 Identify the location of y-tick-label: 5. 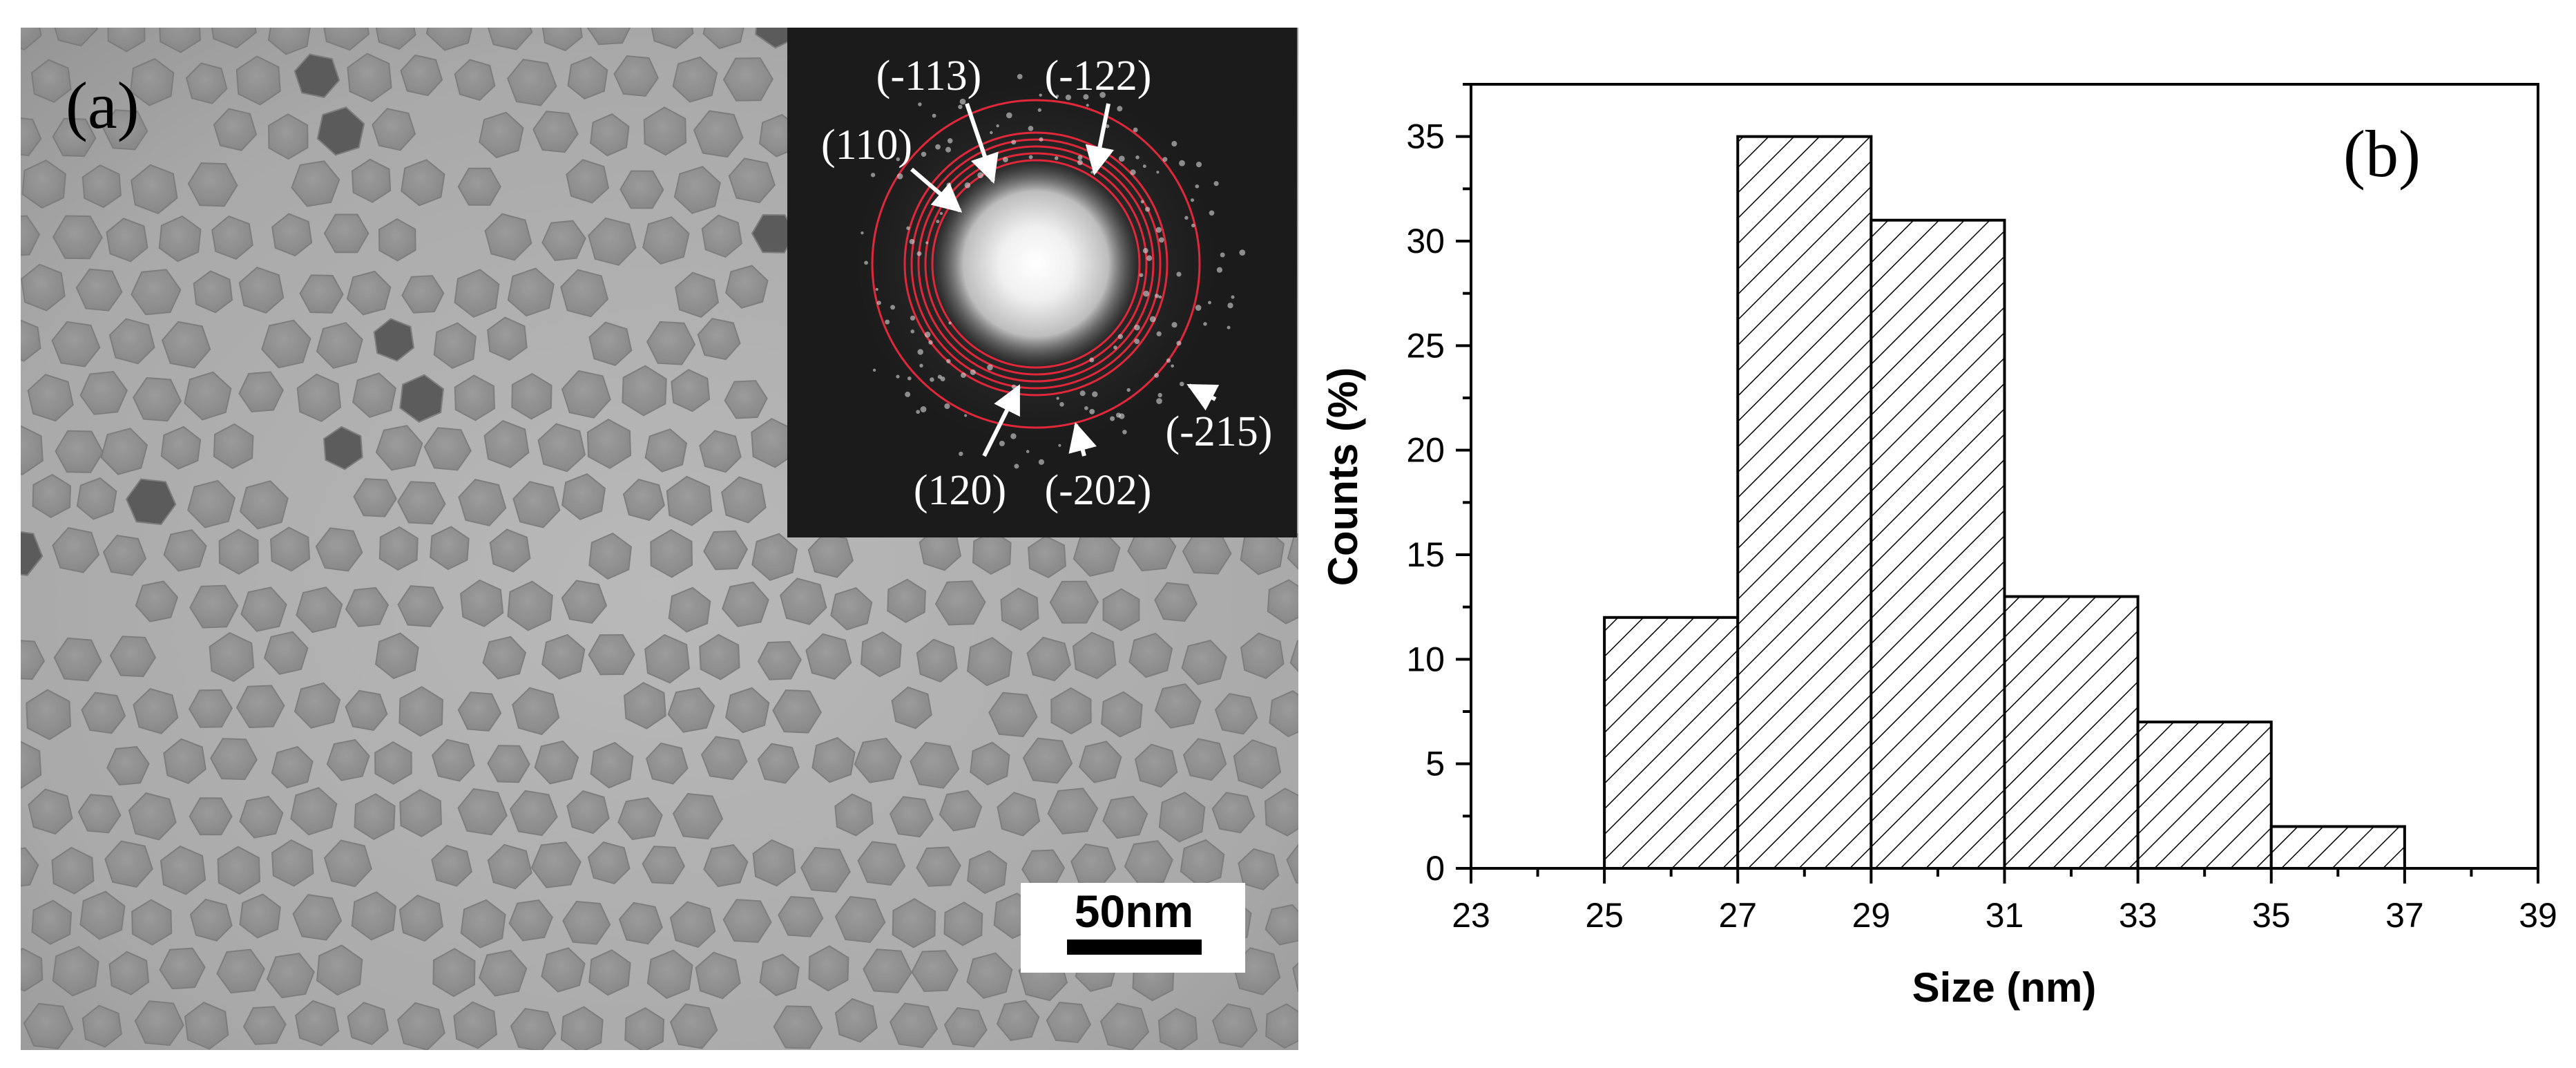
(1435, 764).